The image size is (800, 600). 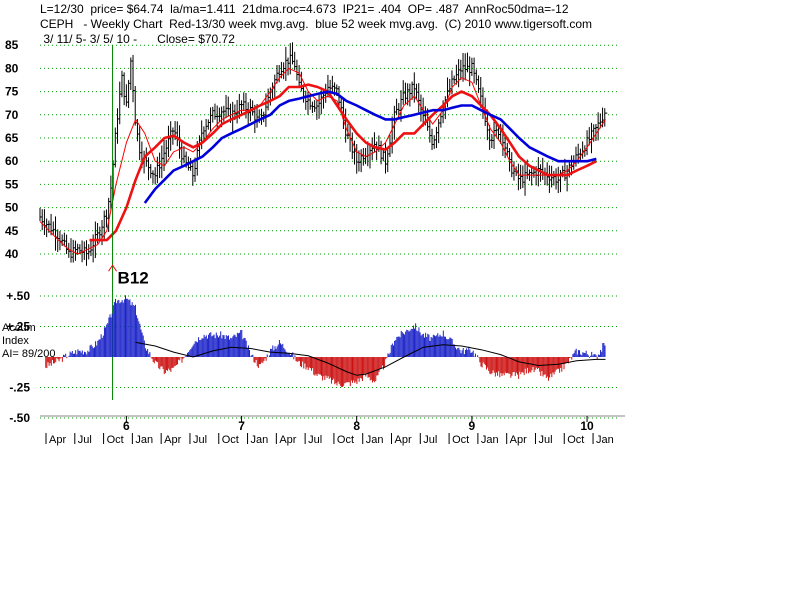 What do you see at coordinates (29, 354) in the screenshot?
I see `accum-ai-label: AI= 89/200` at bounding box center [29, 354].